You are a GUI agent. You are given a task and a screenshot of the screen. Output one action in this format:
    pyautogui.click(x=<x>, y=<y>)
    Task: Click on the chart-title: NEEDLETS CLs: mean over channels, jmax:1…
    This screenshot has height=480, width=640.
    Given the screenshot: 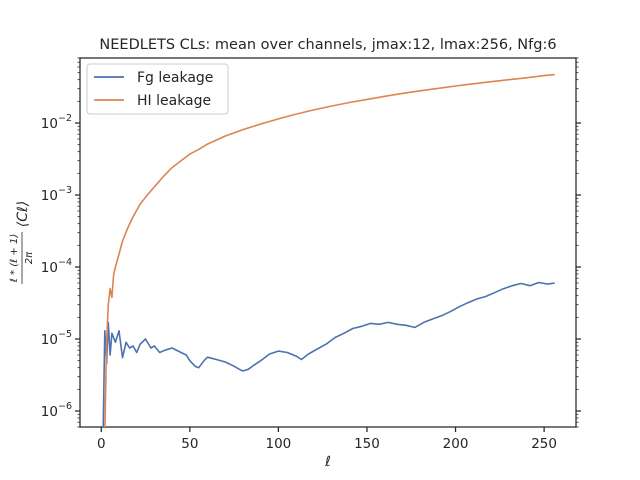 What is the action you would take?
    pyautogui.click(x=327, y=45)
    